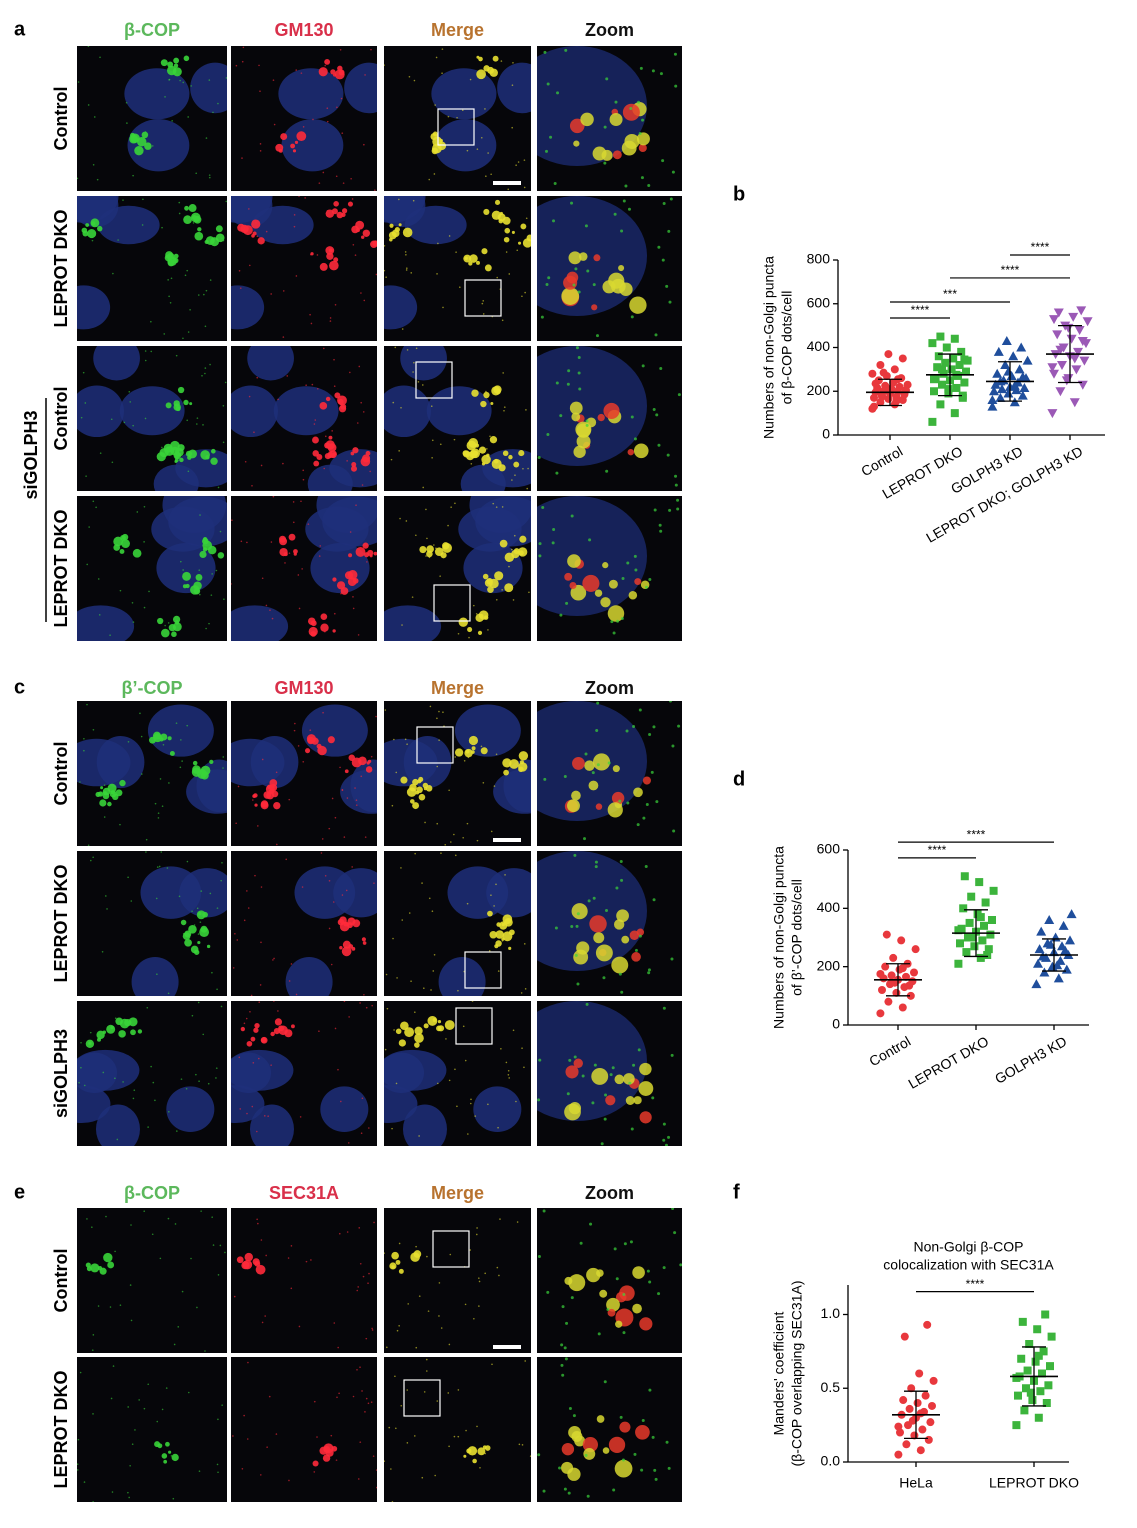 This screenshot has width=1137, height=1528. What do you see at coordinates (881, 461) in the screenshot?
I see `x-tick-label: Control` at bounding box center [881, 461].